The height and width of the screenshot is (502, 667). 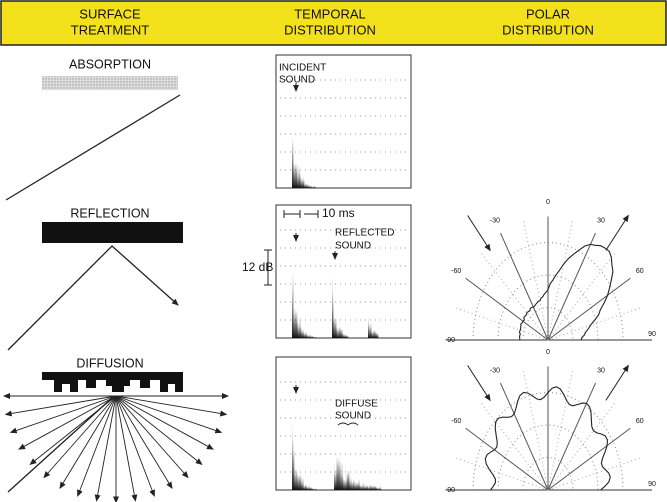 I want to click on diffuser, so click(x=112, y=382).